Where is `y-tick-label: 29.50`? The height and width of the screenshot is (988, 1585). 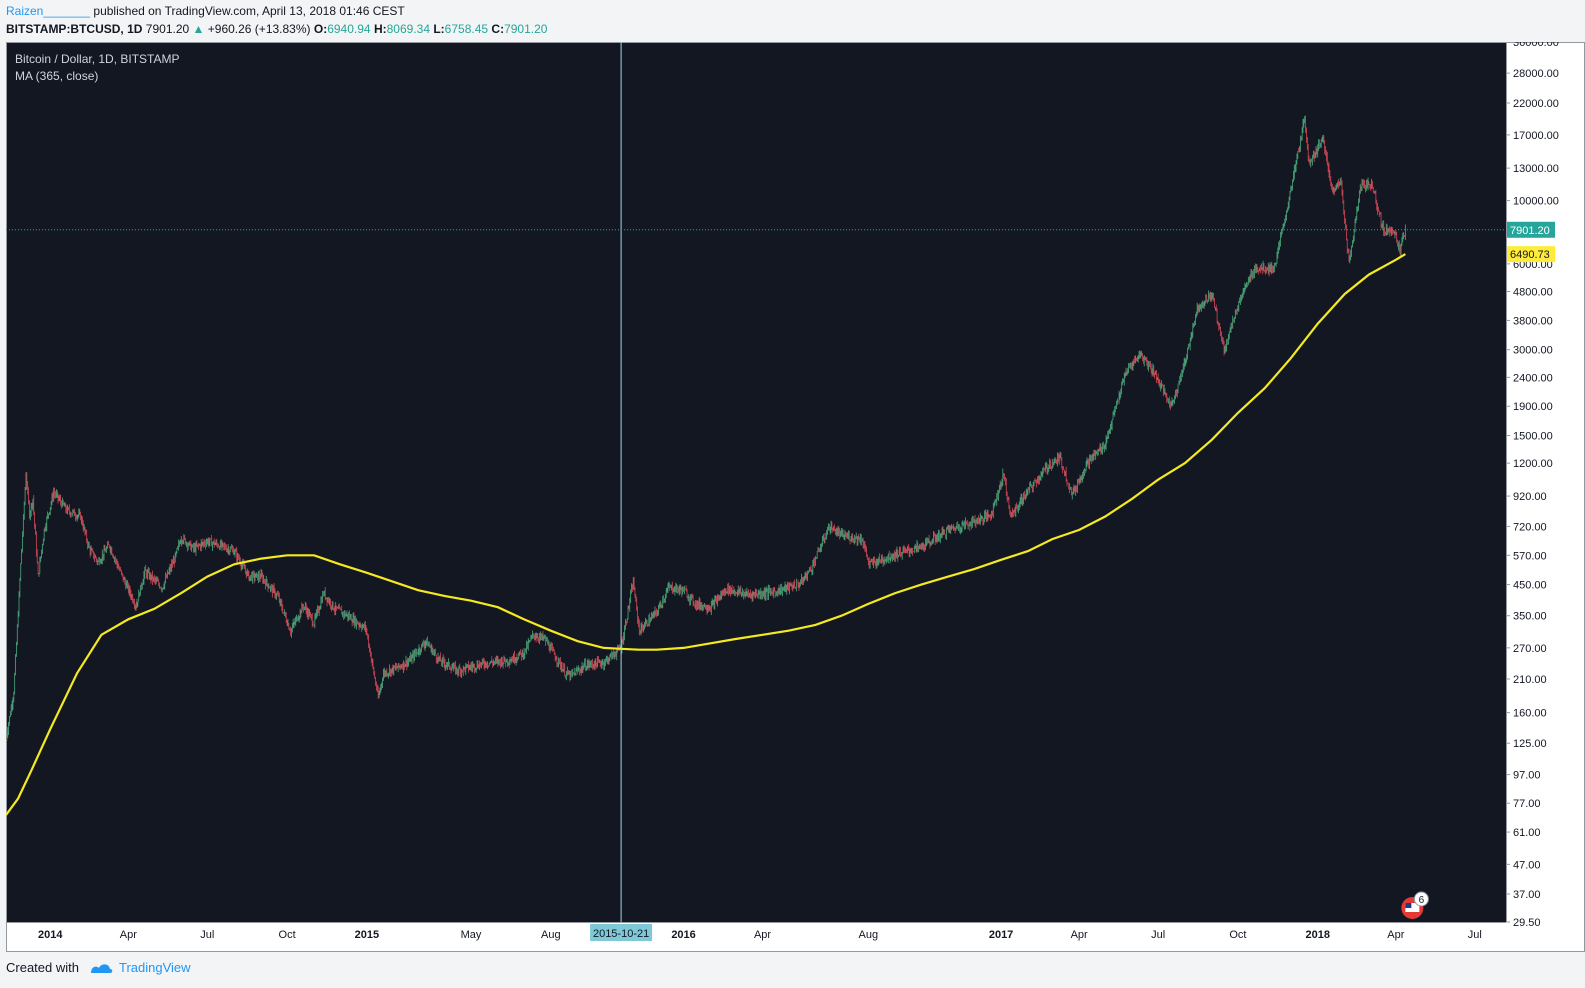 y-tick-label: 29.50 is located at coordinates (1527, 923).